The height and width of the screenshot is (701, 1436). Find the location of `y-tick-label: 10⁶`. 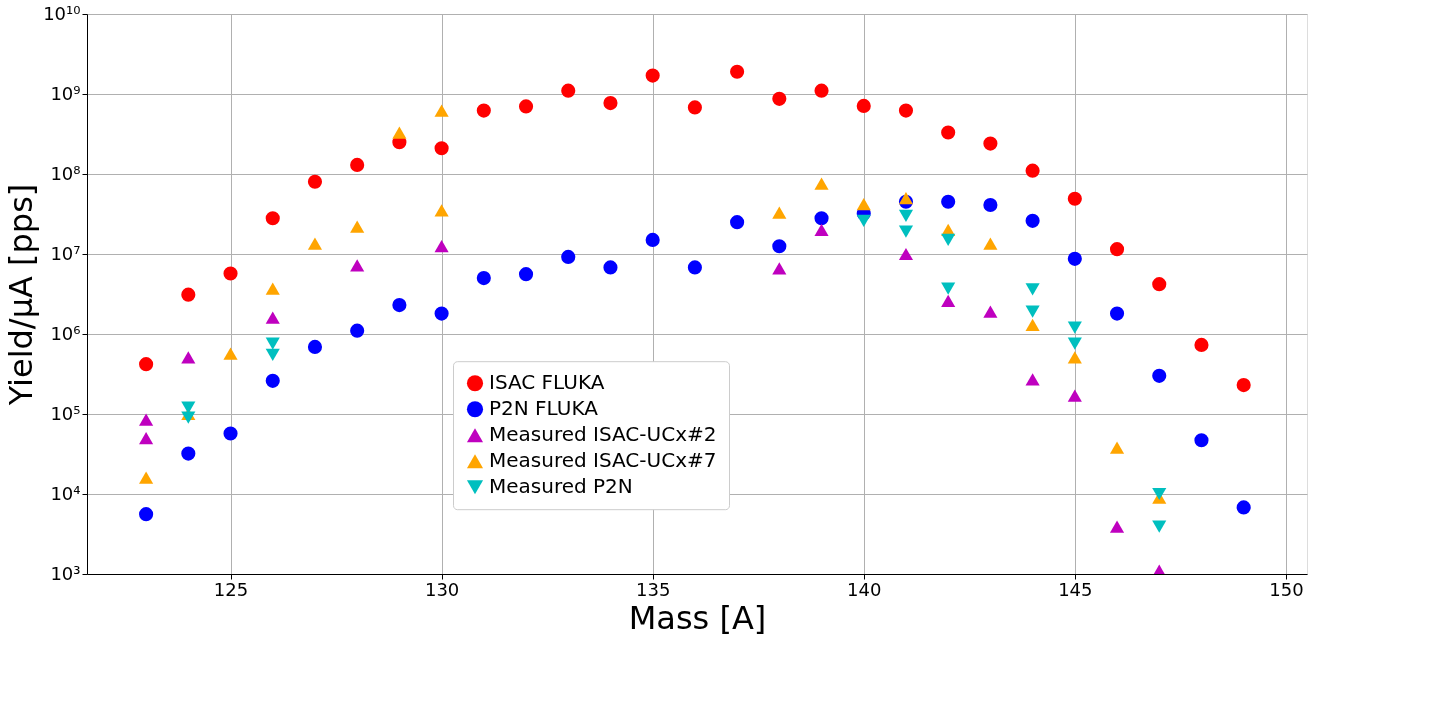

y-tick-label: 10⁶ is located at coordinates (65, 333).